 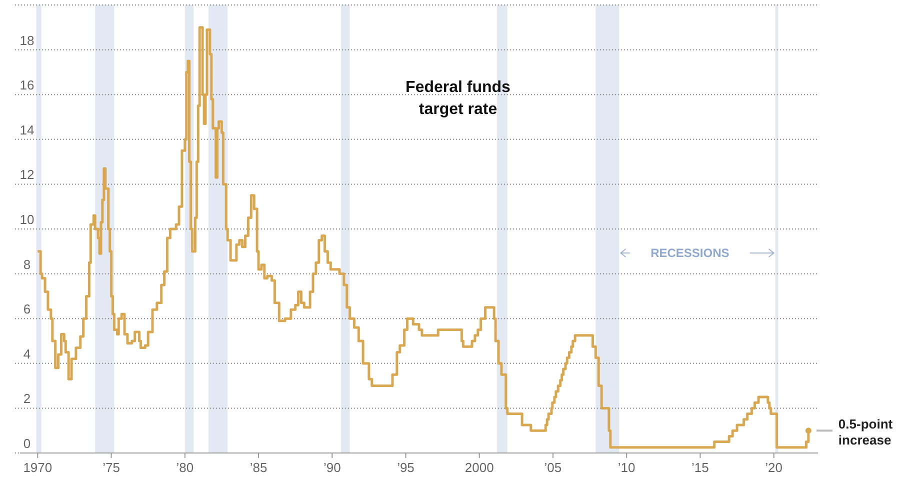 I want to click on y-tick-label: 6, so click(x=27, y=309).